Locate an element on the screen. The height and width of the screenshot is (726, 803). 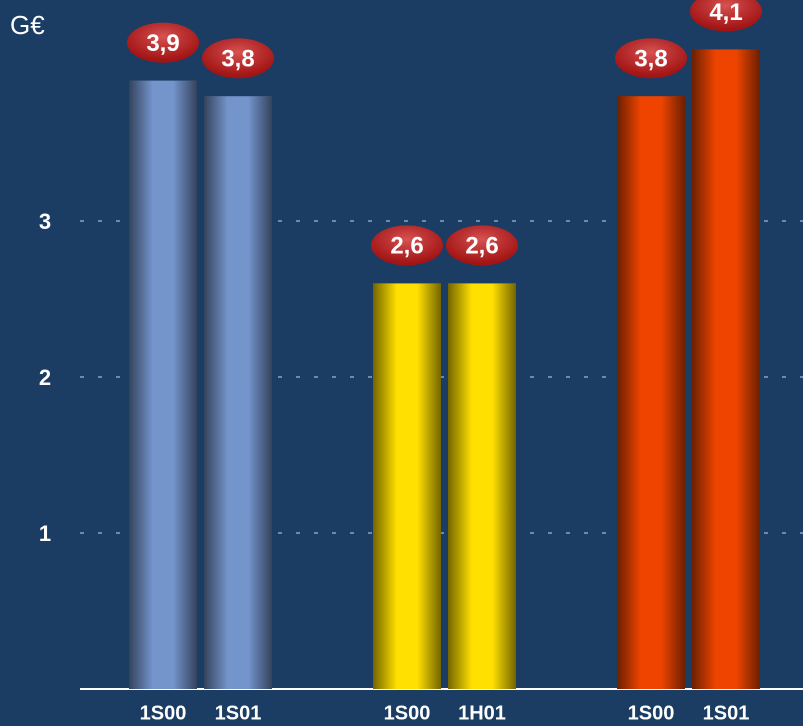
value-label: 3,9 is located at coordinates (162, 43).